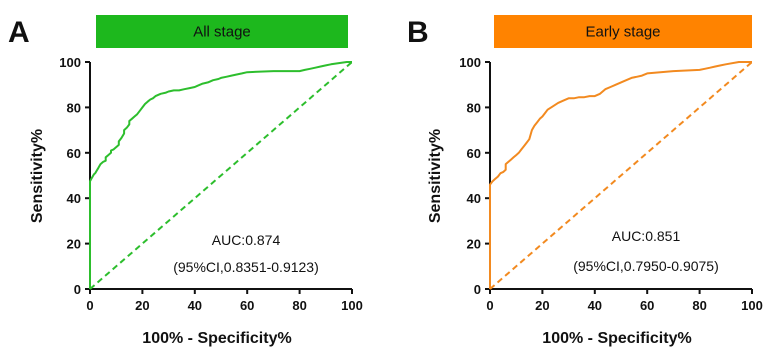  Describe the element at coordinates (418, 32) in the screenshot. I see `panel-letter: B` at that location.